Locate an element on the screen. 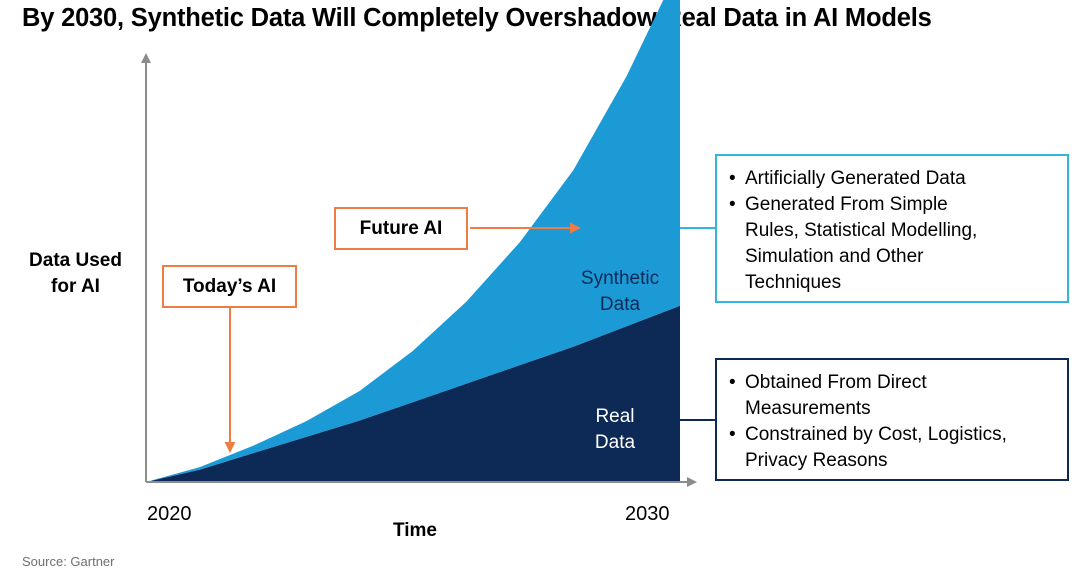 The width and height of the screenshot is (1080, 577). bullet-line: Techniques is located at coordinates (793, 282).